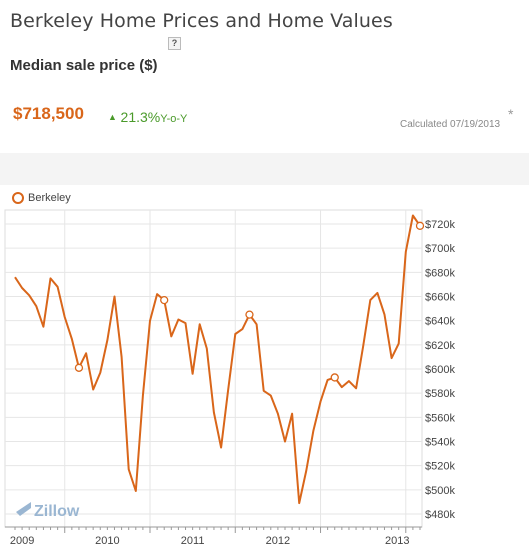 The width and height of the screenshot is (529, 554). Describe the element at coordinates (112, 117) in the screenshot. I see `up-arrow-icon: ▲` at that location.